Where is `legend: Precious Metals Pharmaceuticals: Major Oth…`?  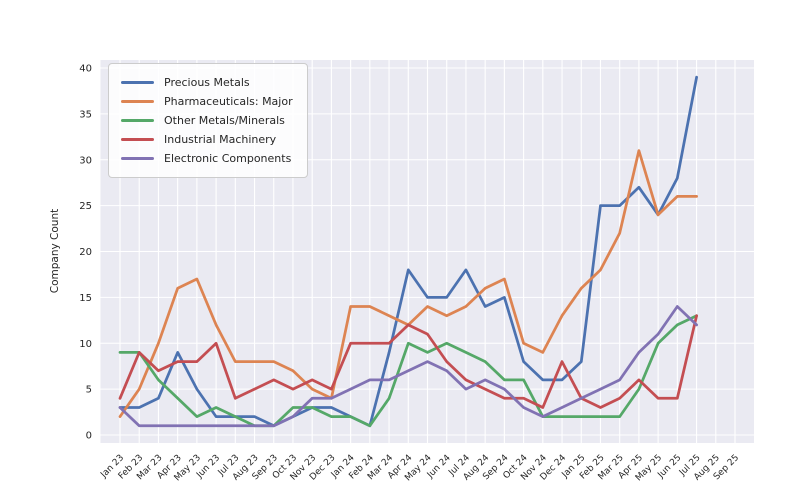
legend: Precious Metals Pharmaceuticals: Major Oth… is located at coordinates (208, 120).